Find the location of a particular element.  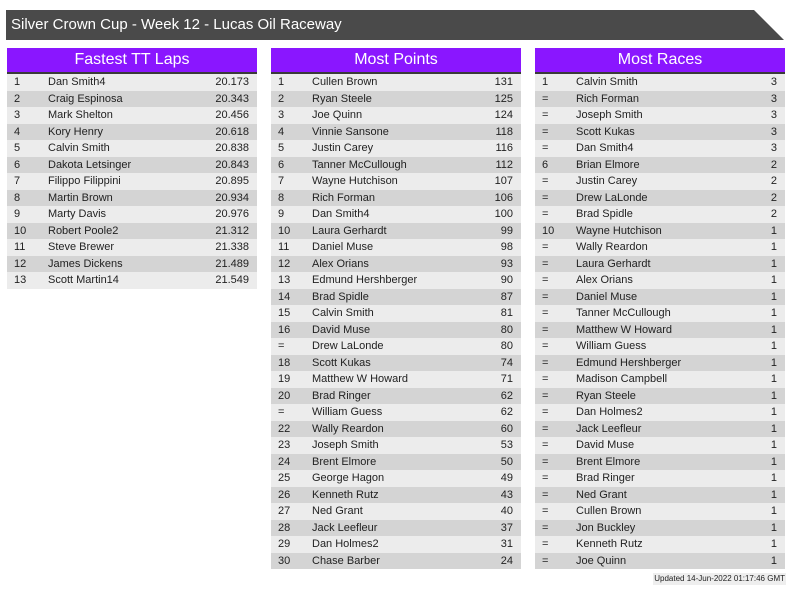

value-cell: 93 is located at coordinates (506, 263).